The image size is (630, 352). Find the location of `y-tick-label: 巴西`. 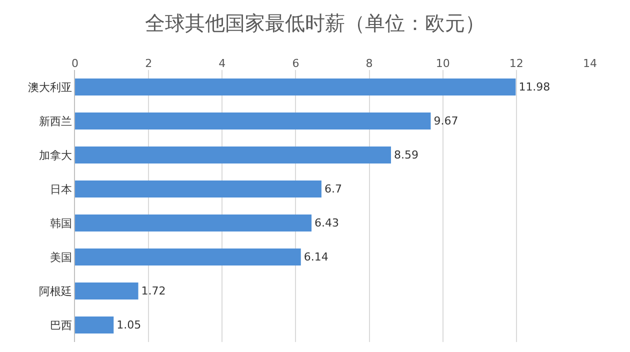

y-tick-label: 巴西 is located at coordinates (61, 325).